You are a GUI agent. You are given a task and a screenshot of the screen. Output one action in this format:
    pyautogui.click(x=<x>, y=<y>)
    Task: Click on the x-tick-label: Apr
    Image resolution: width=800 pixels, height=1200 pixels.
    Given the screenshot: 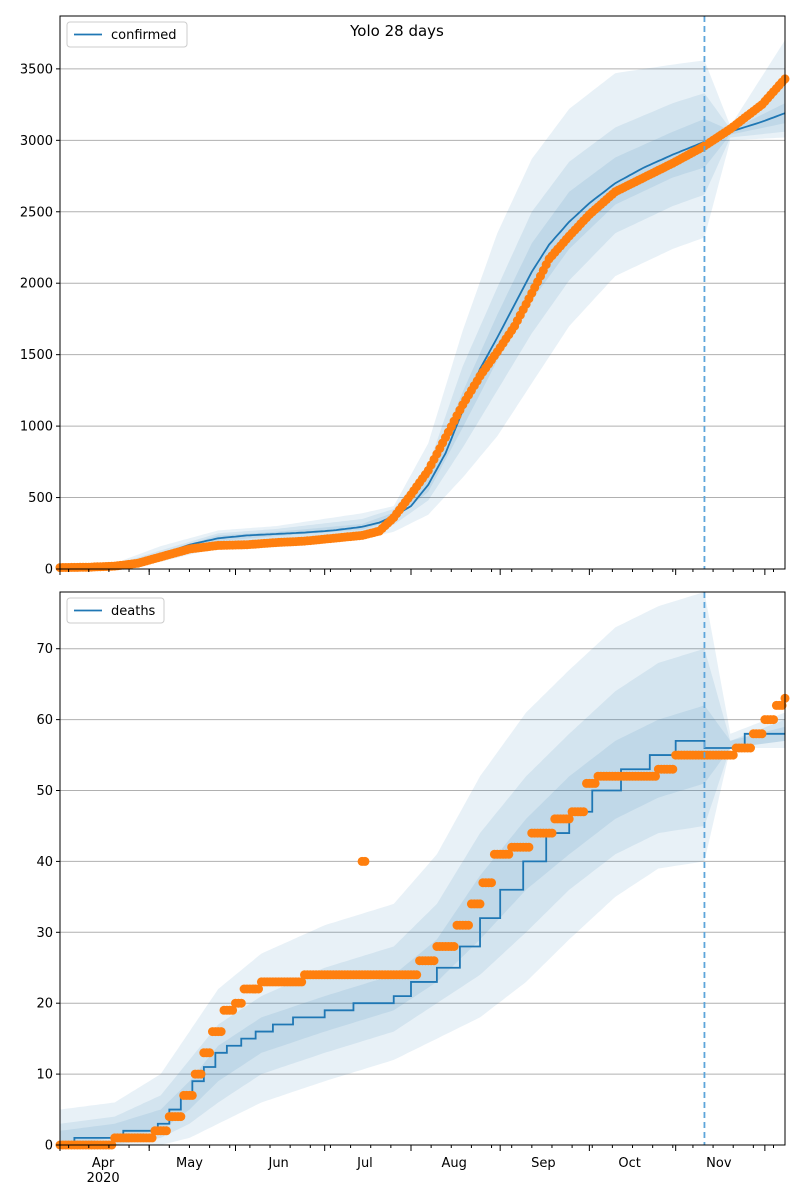 What is the action you would take?
    pyautogui.click(x=103, y=1163)
    